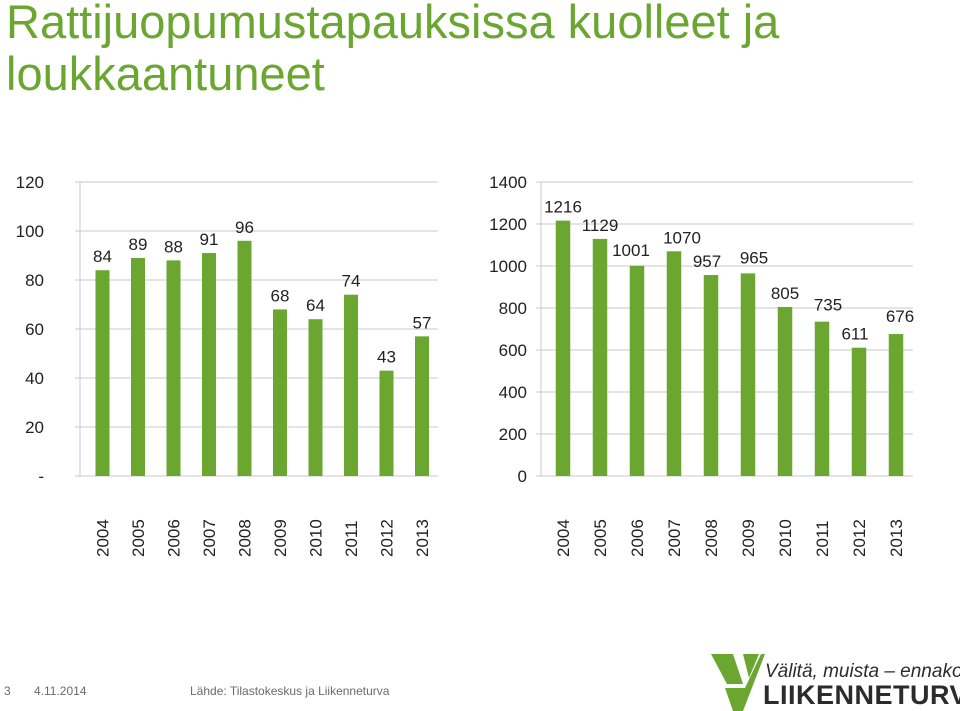  I want to click on data-label: 1001, so click(631, 250).